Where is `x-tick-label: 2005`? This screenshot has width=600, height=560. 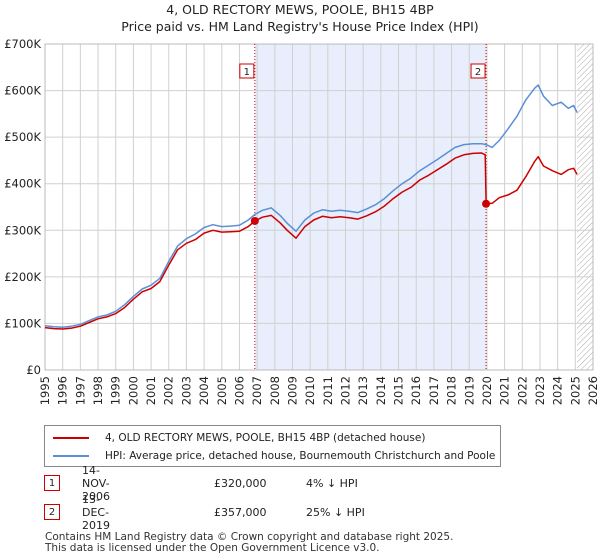
x-tick-label: 2005 is located at coordinates (222, 390).